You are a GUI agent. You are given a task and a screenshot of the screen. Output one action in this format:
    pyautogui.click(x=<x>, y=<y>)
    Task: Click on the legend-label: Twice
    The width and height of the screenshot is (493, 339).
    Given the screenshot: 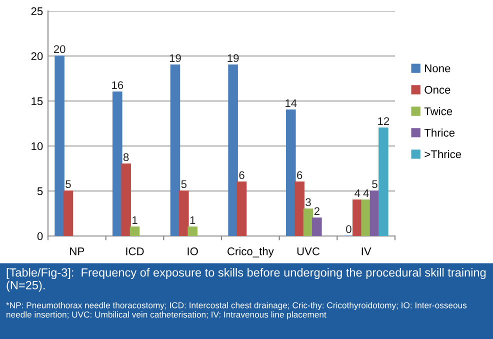 What is the action you would take?
    pyautogui.click(x=438, y=111)
    